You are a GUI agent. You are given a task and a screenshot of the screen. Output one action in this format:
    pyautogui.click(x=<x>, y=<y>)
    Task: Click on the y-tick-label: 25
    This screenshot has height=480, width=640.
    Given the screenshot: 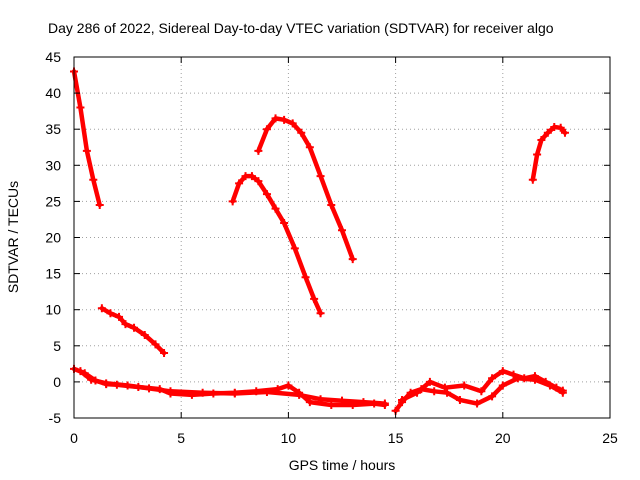 What is the action you would take?
    pyautogui.click(x=53, y=201)
    